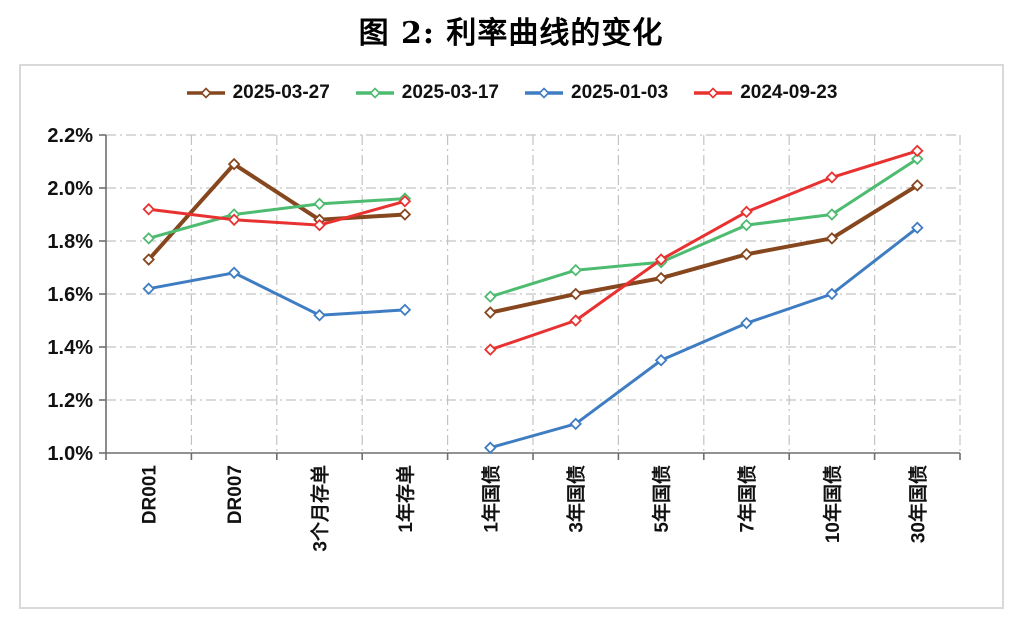 The image size is (1022, 624). What do you see at coordinates (70, 295) in the screenshot?
I see `y-tick-label: 1.6%` at bounding box center [70, 295].